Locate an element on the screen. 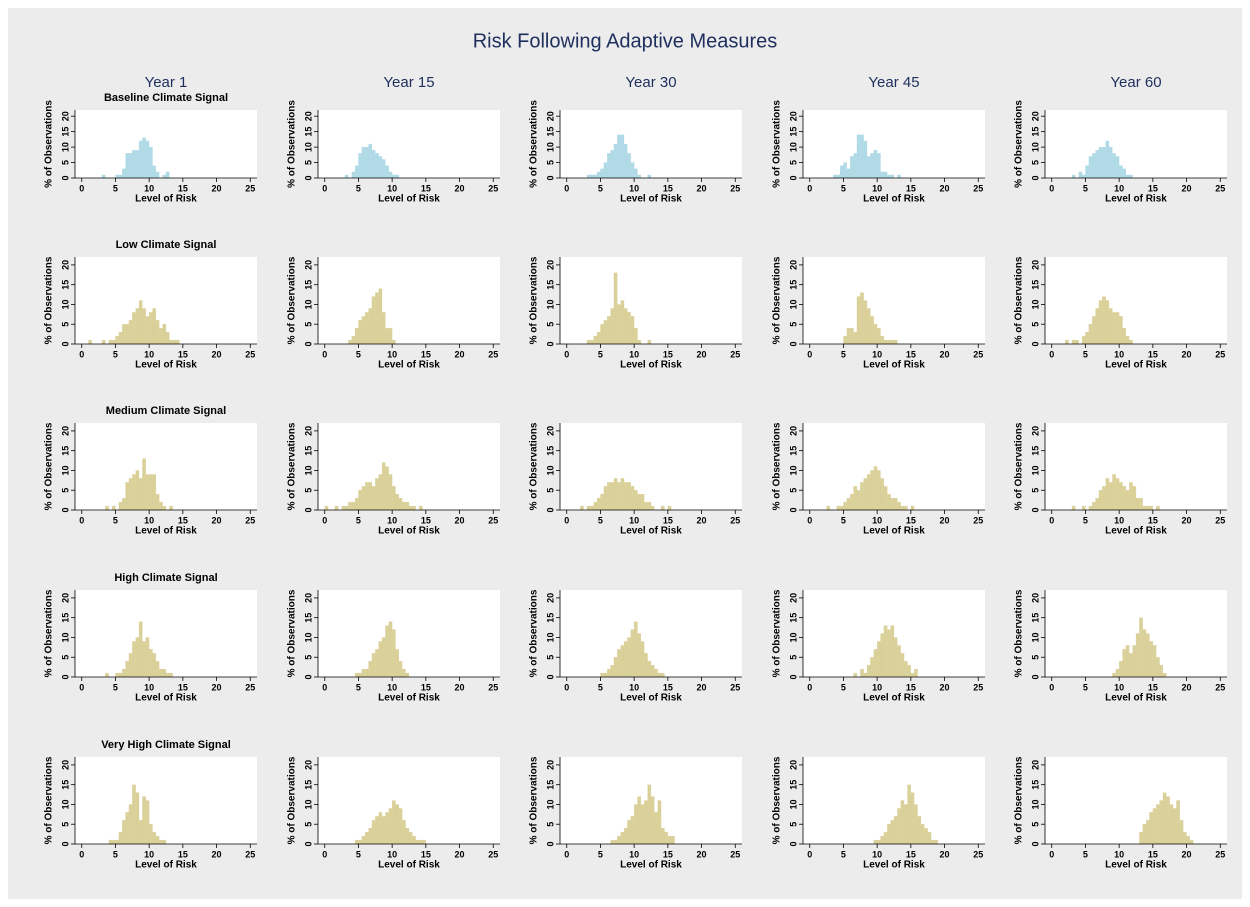  column-title: Year 15 is located at coordinates (408, 82).